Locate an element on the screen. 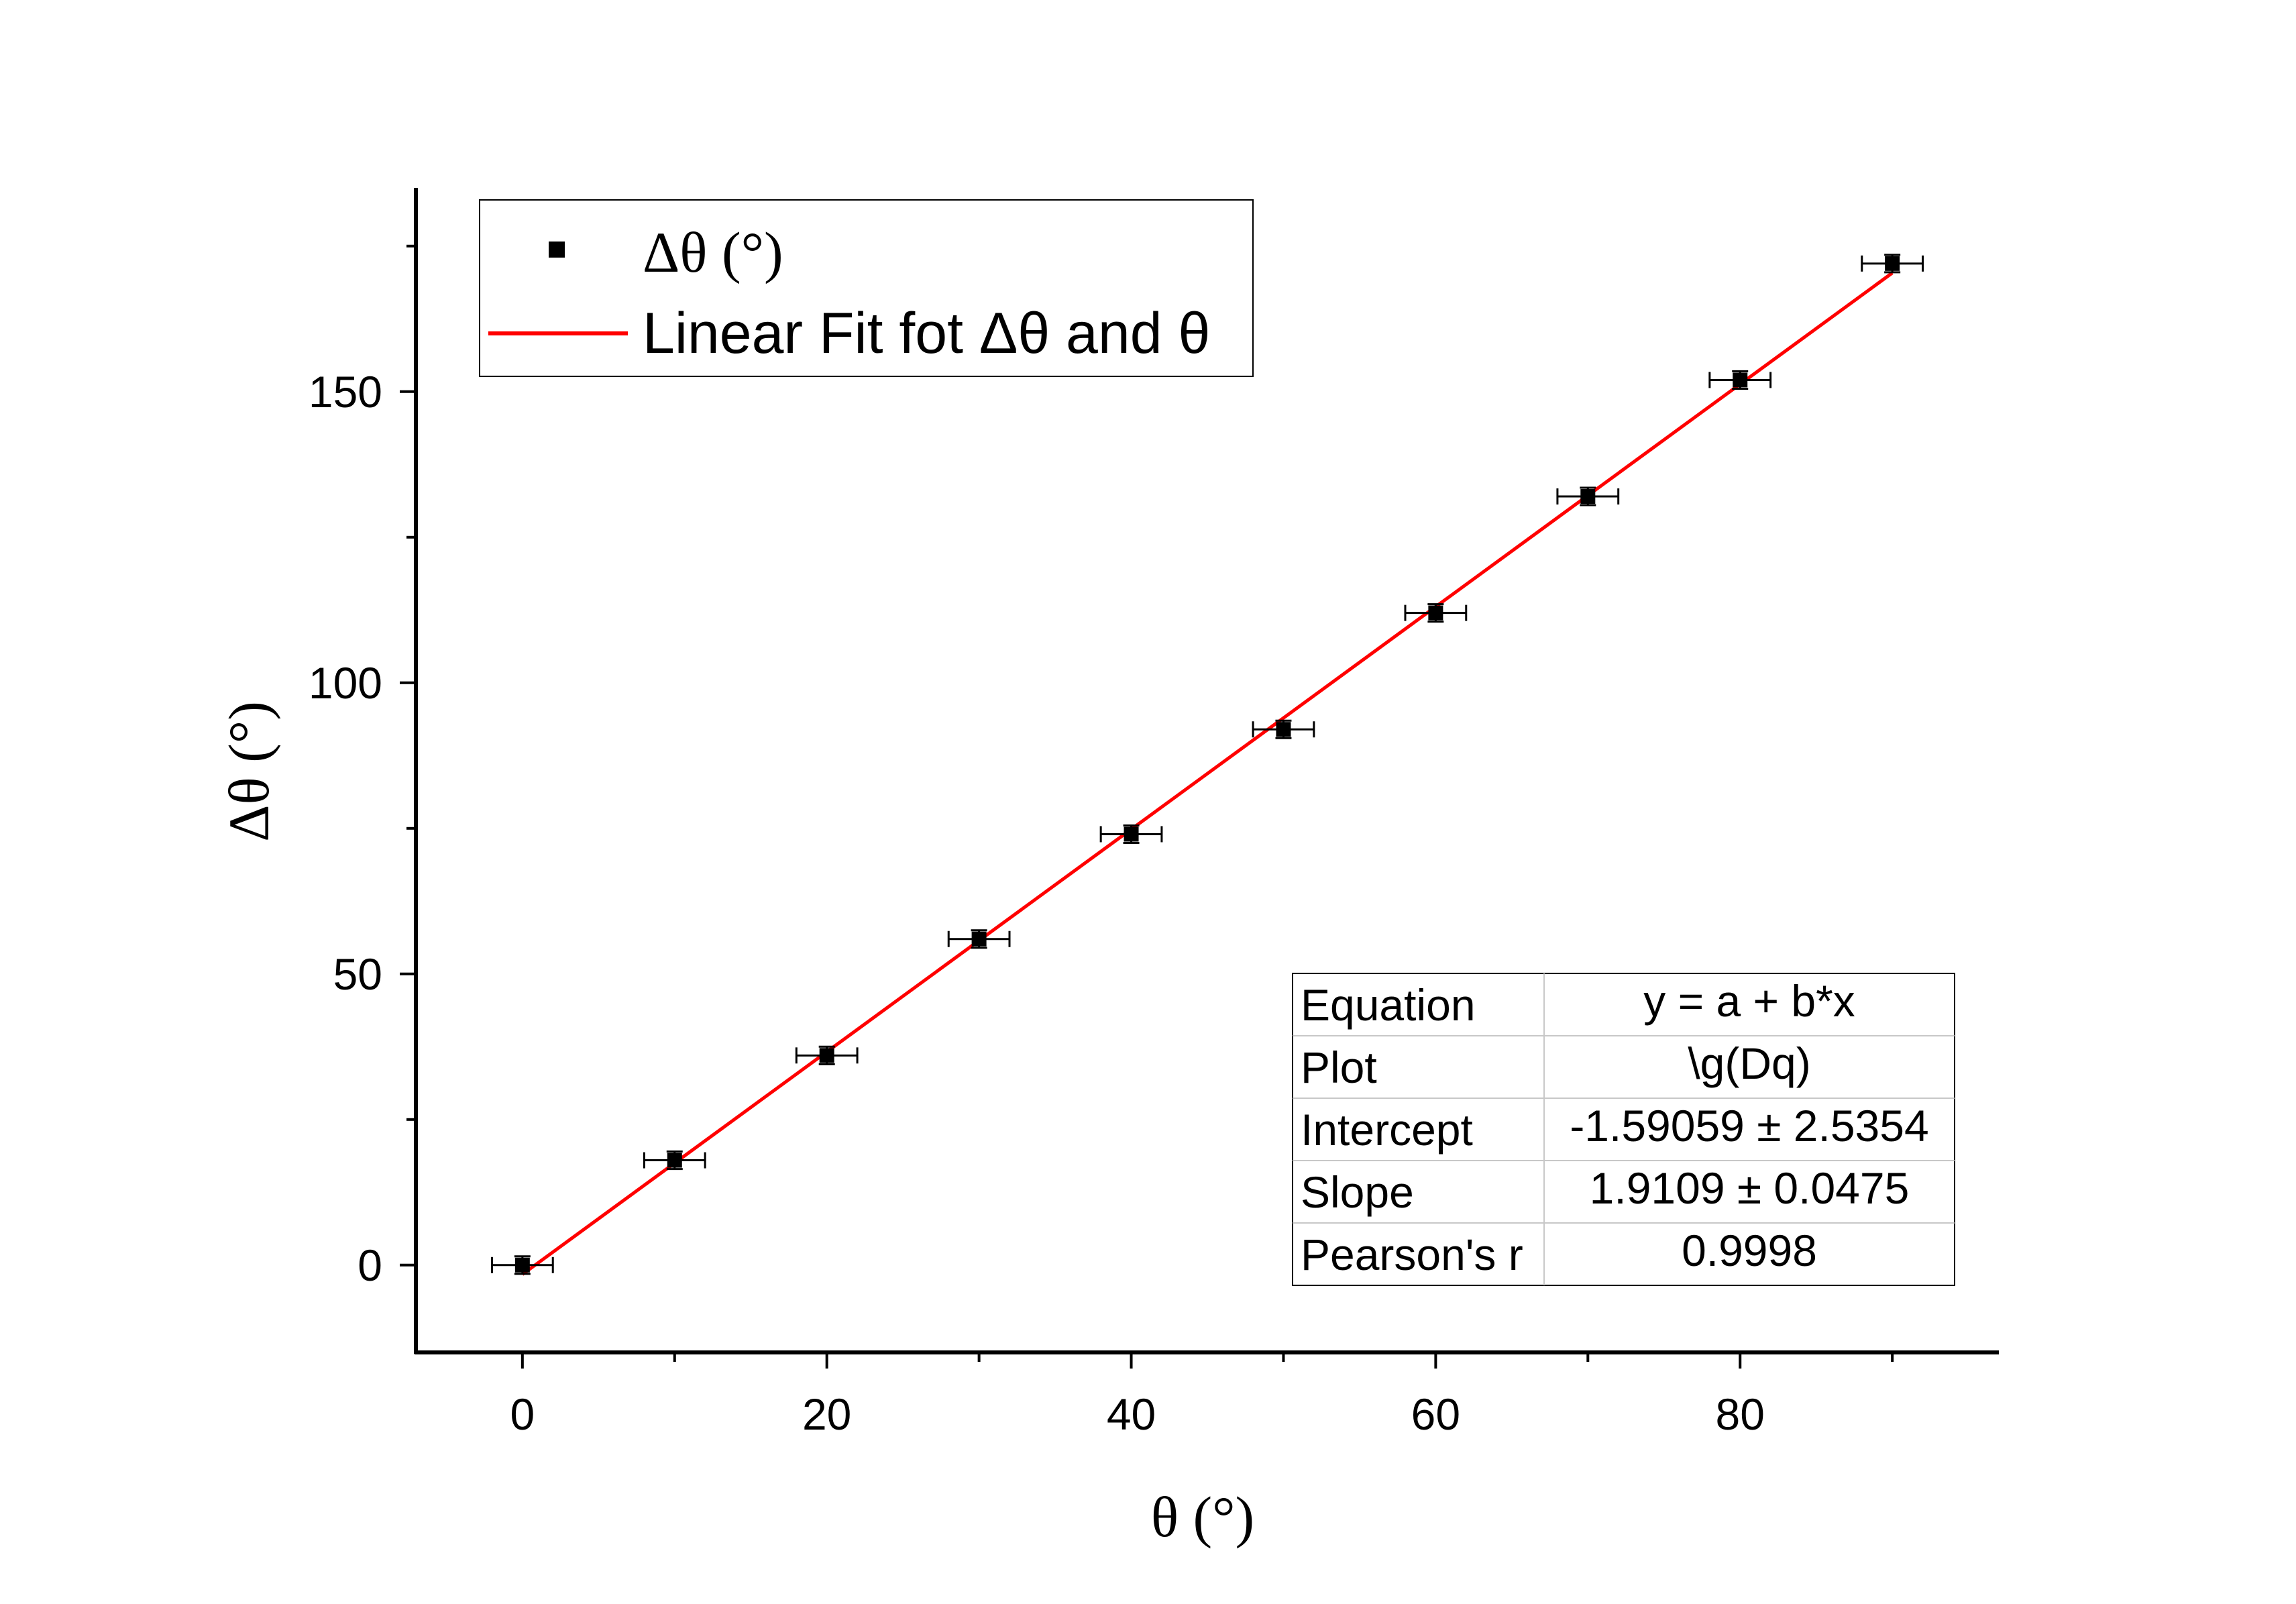 This screenshot has width=2296, height=1604. y-axis-title: Δθ (°) is located at coordinates (249, 772).